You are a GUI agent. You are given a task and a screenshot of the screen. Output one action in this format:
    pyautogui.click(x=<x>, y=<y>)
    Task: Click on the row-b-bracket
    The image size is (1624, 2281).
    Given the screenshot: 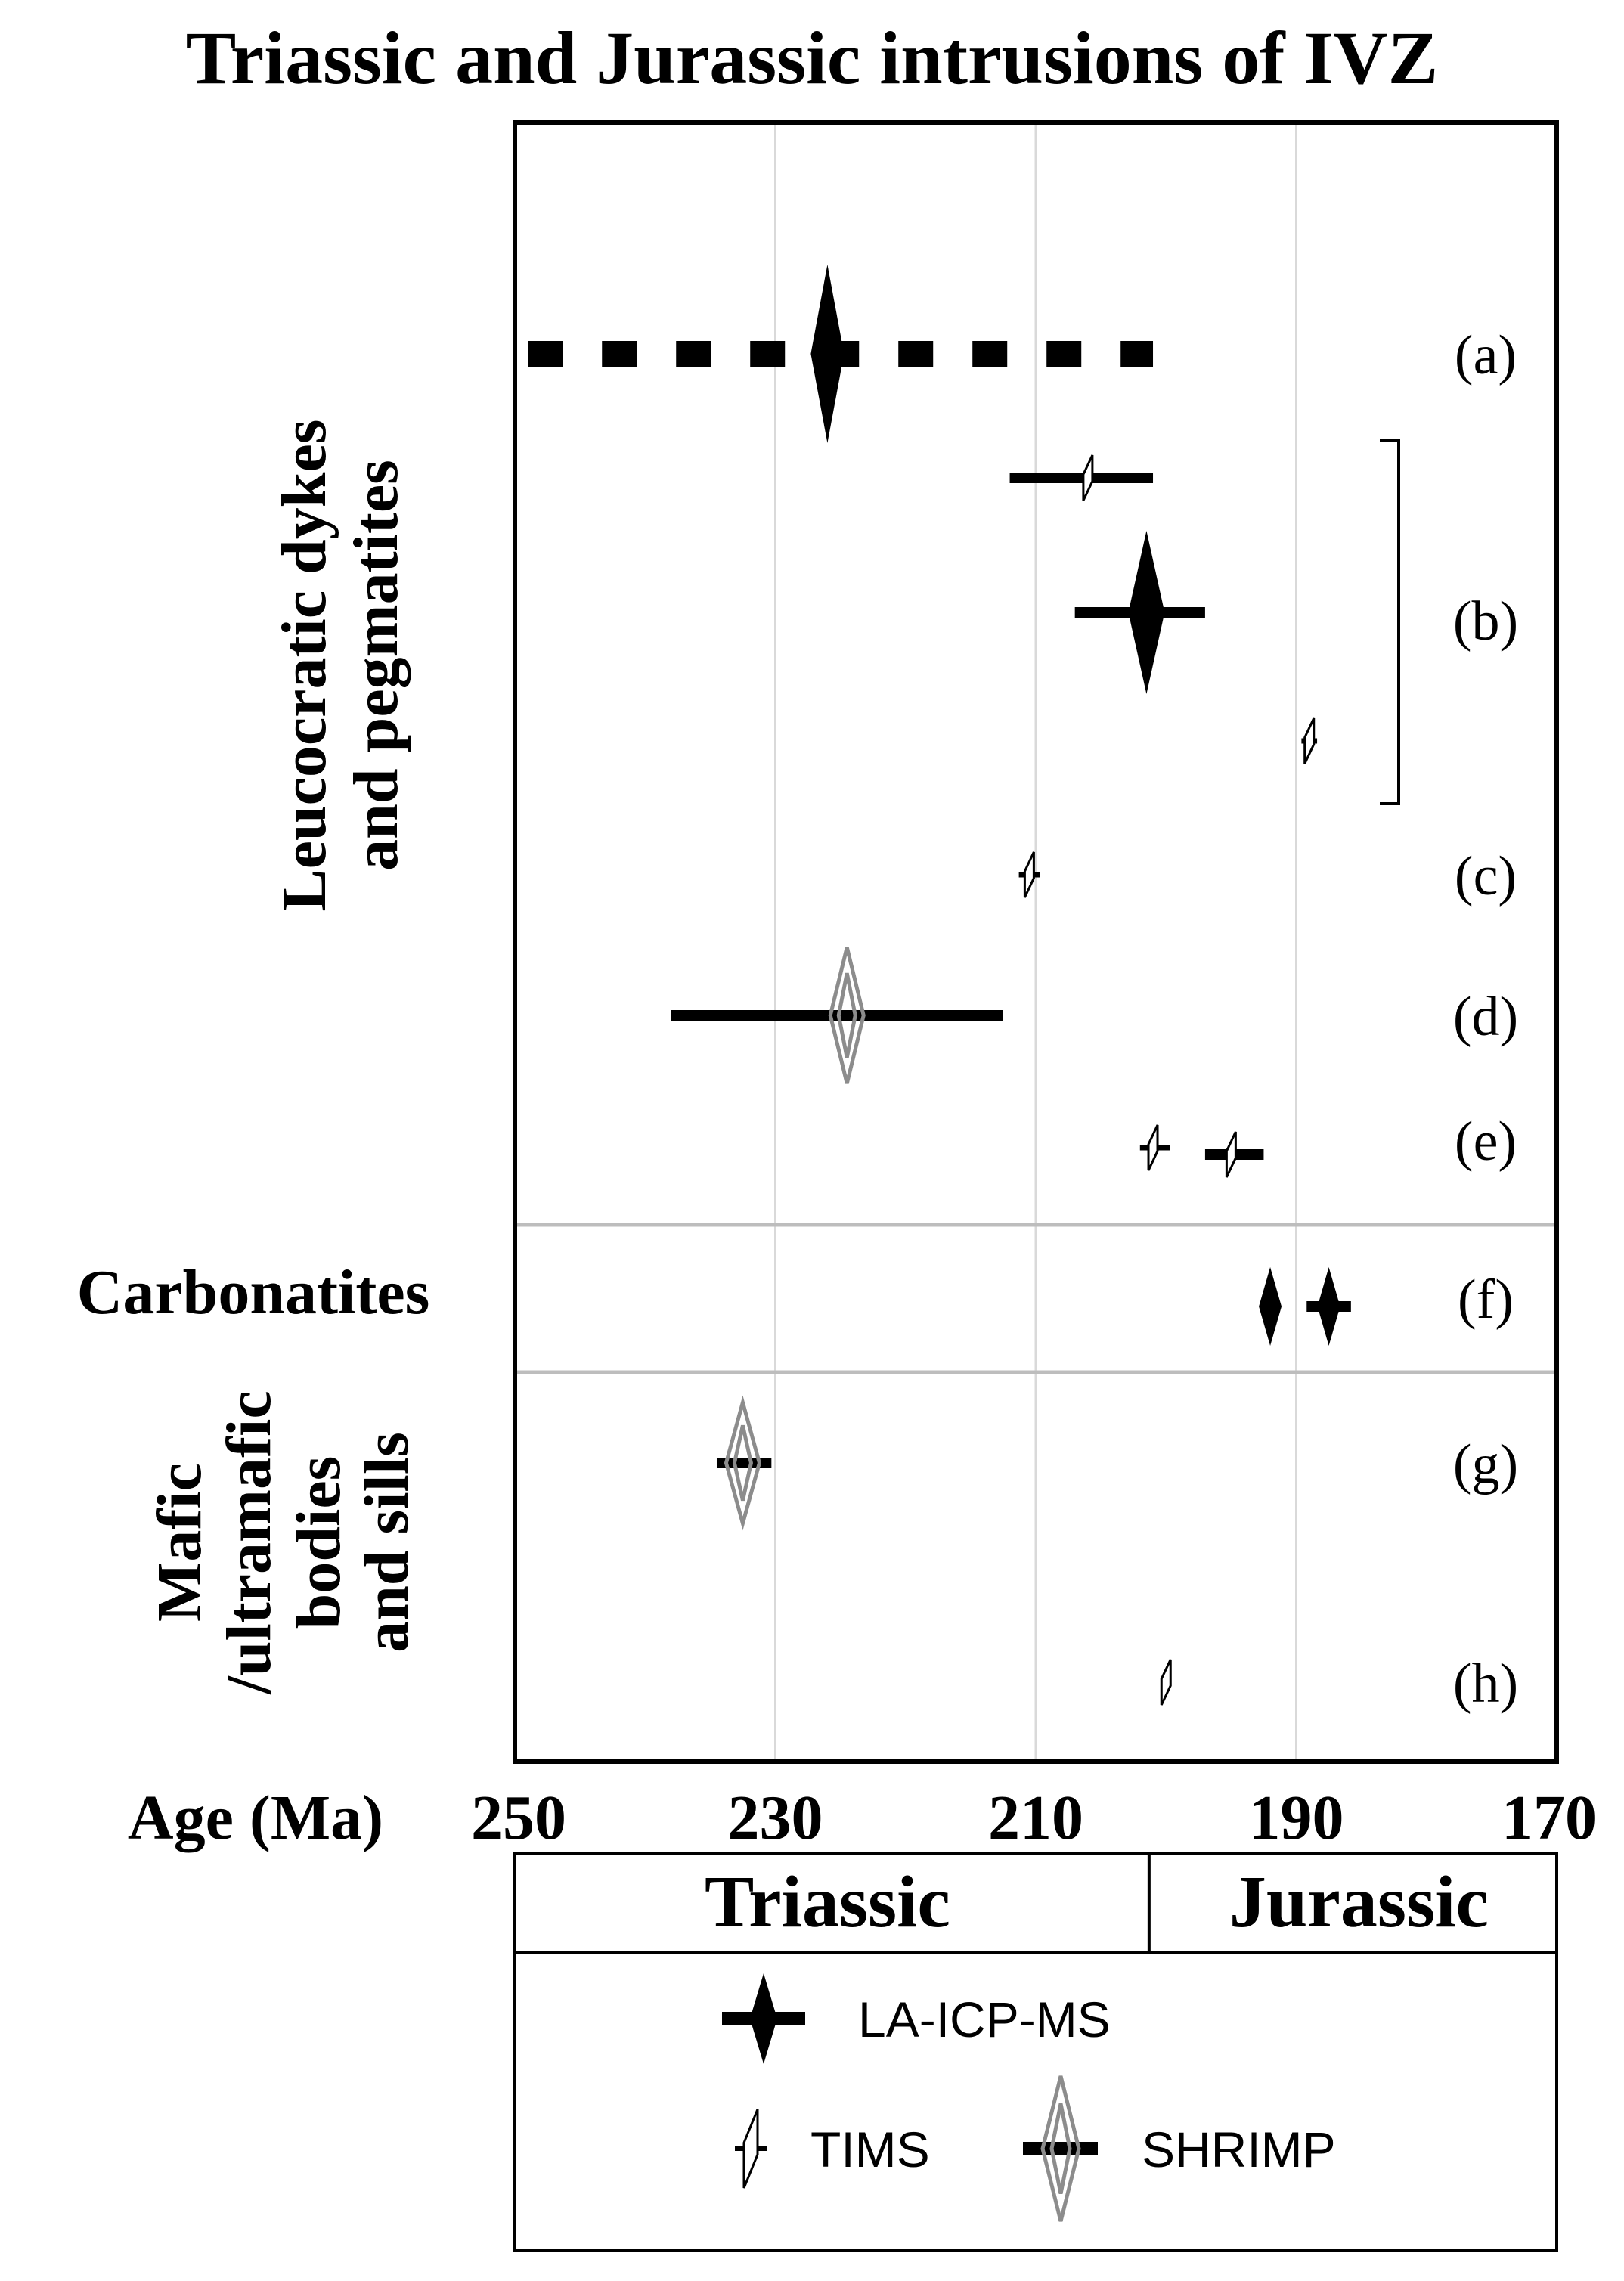 What is the action you would take?
    pyautogui.click(x=1390, y=622)
    